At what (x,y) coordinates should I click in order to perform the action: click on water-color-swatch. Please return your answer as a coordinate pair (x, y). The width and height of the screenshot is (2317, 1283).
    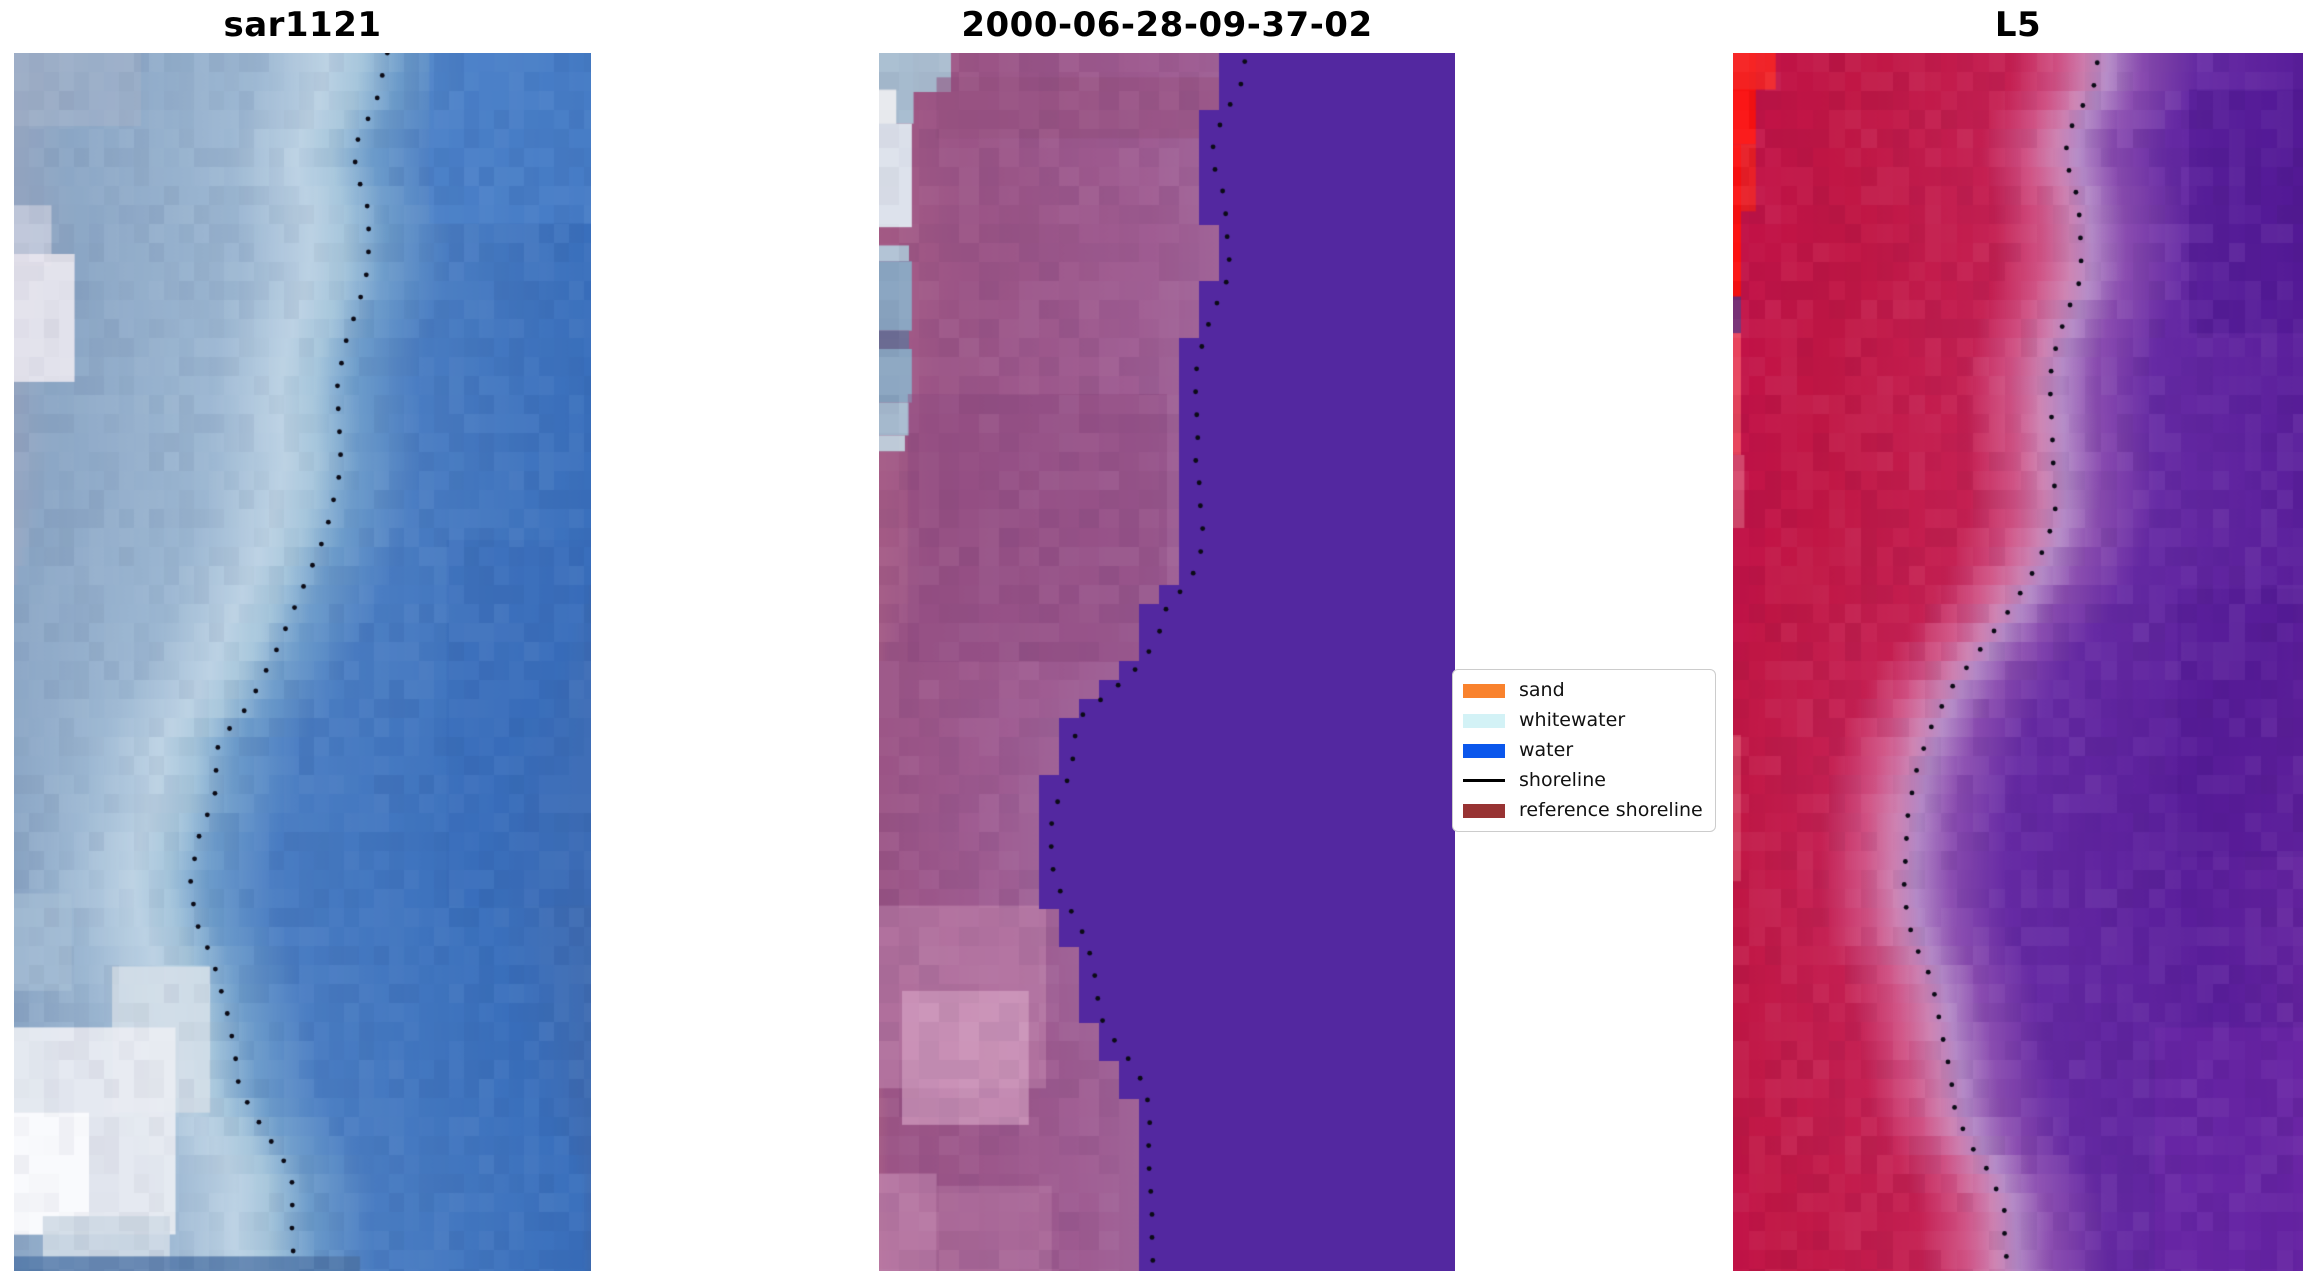
    Looking at the image, I should click on (1484, 750).